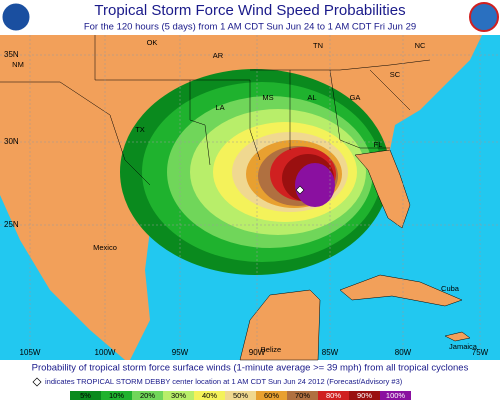  I want to click on nws-logo, so click(484, 17).